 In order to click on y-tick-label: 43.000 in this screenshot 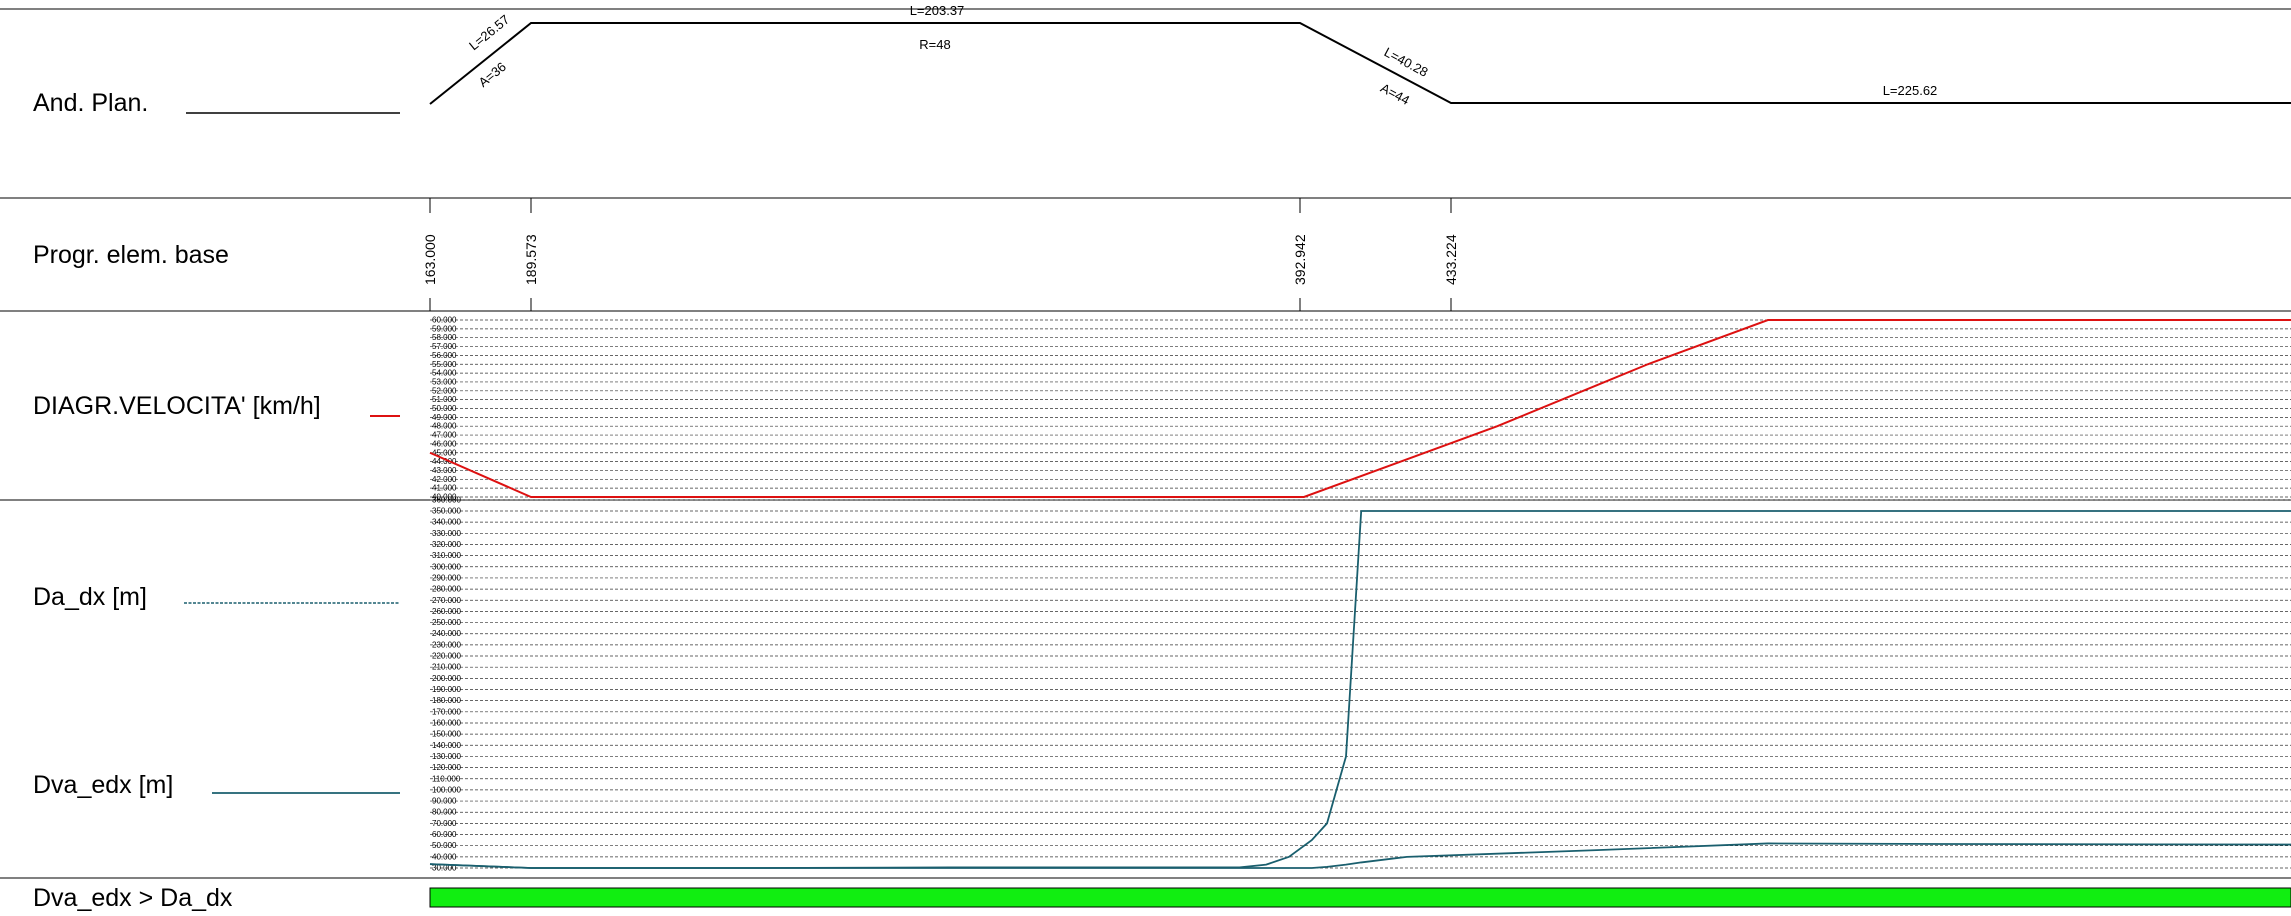, I will do `click(444, 470)`.